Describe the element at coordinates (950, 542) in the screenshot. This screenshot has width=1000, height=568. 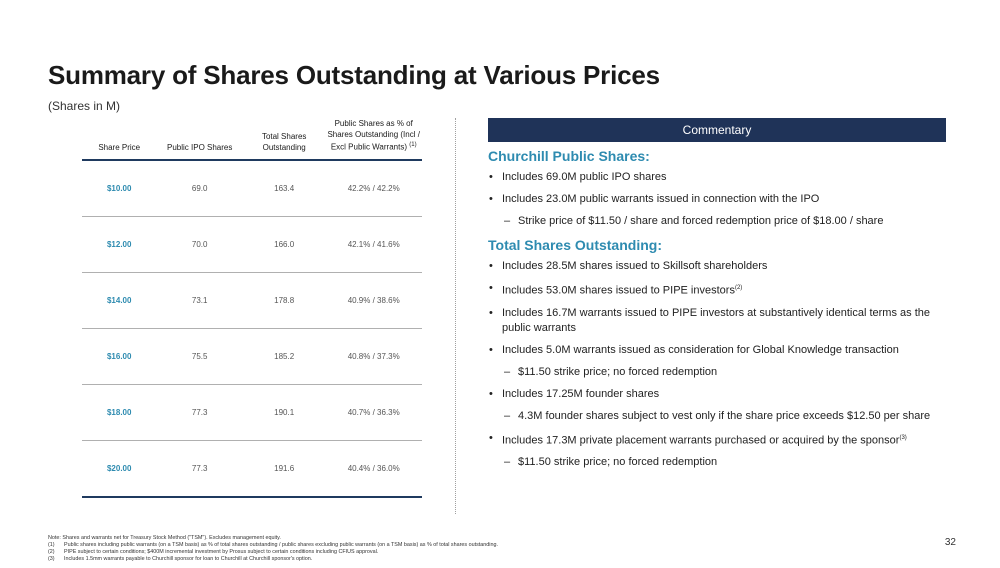
I see `page-number: 32` at that location.